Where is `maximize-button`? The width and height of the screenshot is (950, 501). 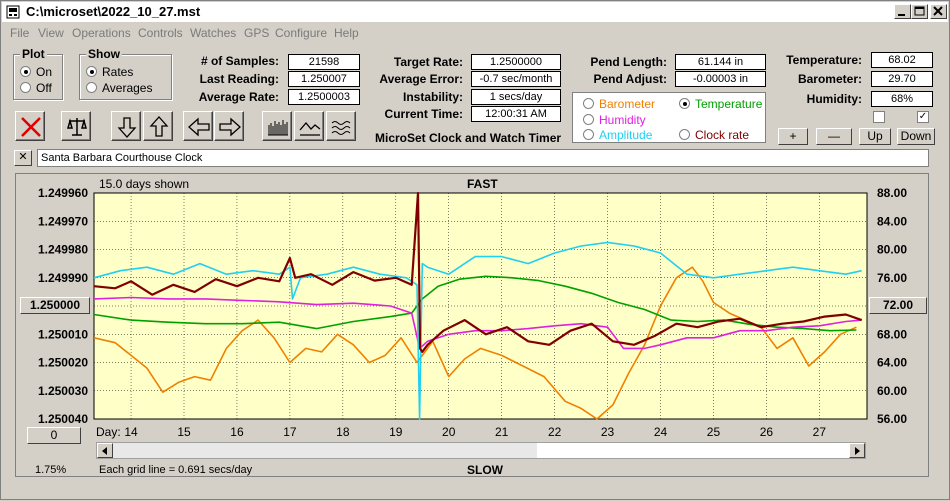
maximize-button is located at coordinates (919, 11).